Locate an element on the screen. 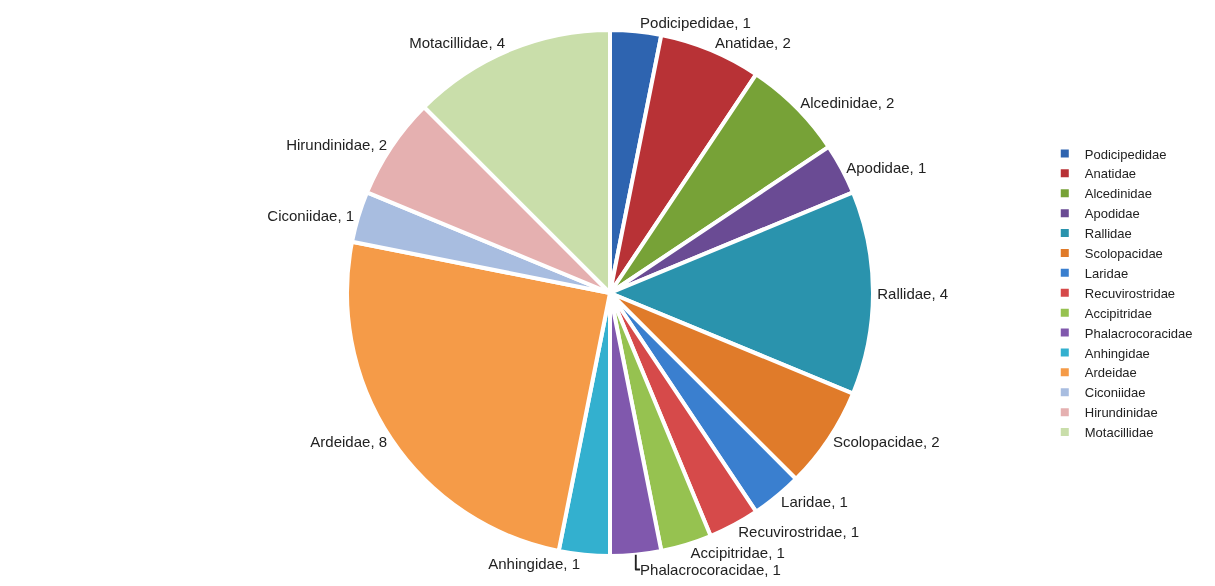 The height and width of the screenshot is (586, 1215). legend-label: Ardeidae is located at coordinates (1110, 373).